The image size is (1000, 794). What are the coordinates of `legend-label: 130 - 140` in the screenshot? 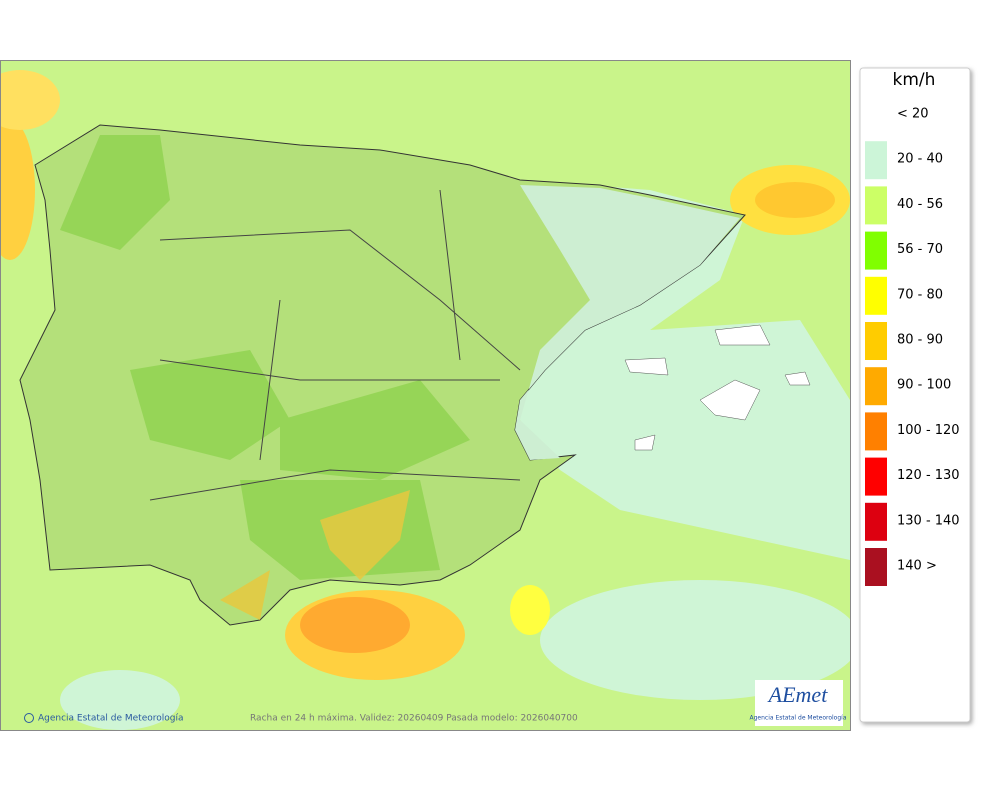 It's located at (928, 520).